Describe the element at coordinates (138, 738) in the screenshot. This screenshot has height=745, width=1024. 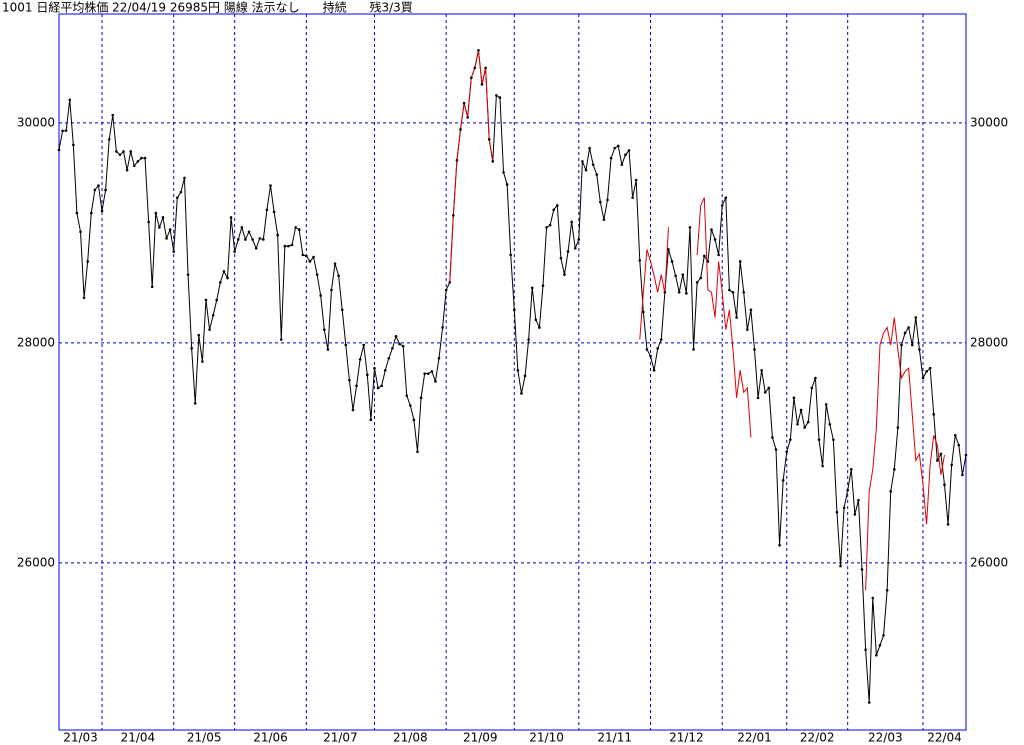
I see `x-tick-label: 21/04` at that location.